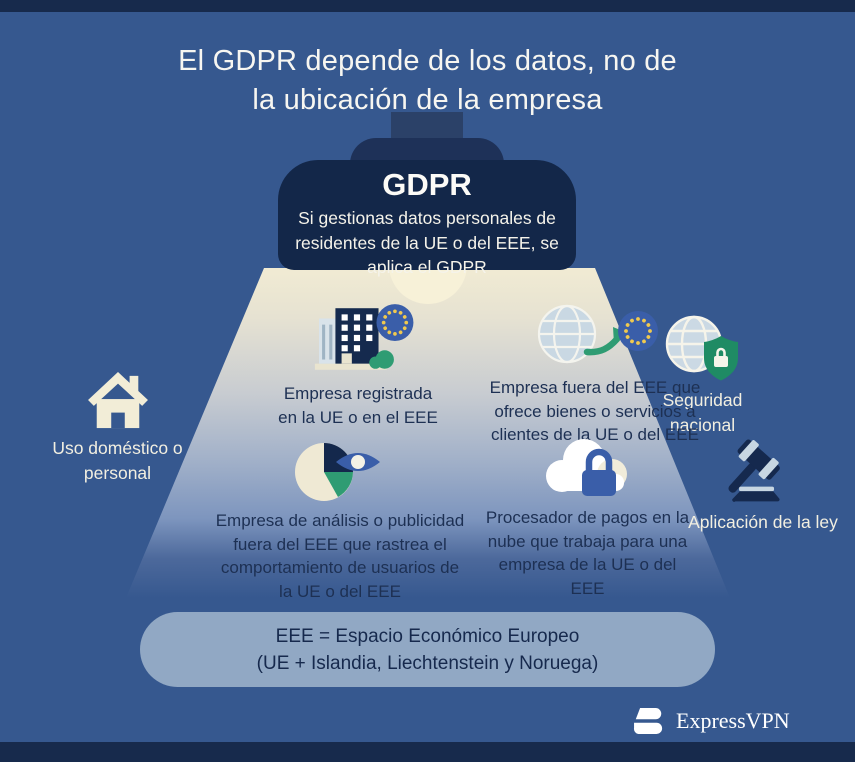 This screenshot has height=762, width=855. What do you see at coordinates (340, 470) in the screenshot?
I see `pie-chart-eye-icon` at bounding box center [340, 470].